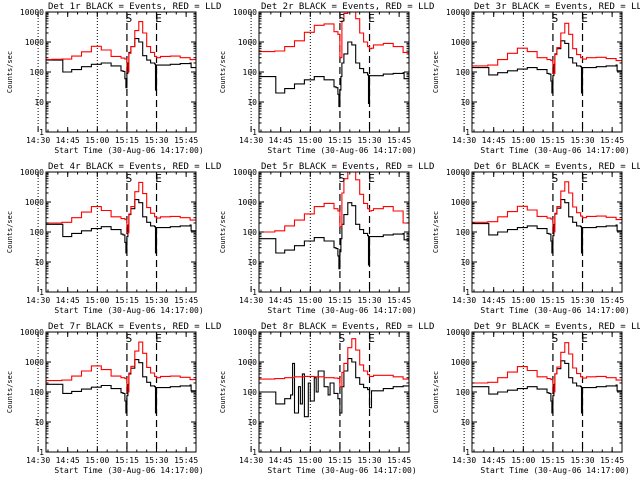  What do you see at coordinates (347, 167) in the screenshot?
I see `panel-title: Det 5r BLACK = Events, RED = LLD` at bounding box center [347, 167].